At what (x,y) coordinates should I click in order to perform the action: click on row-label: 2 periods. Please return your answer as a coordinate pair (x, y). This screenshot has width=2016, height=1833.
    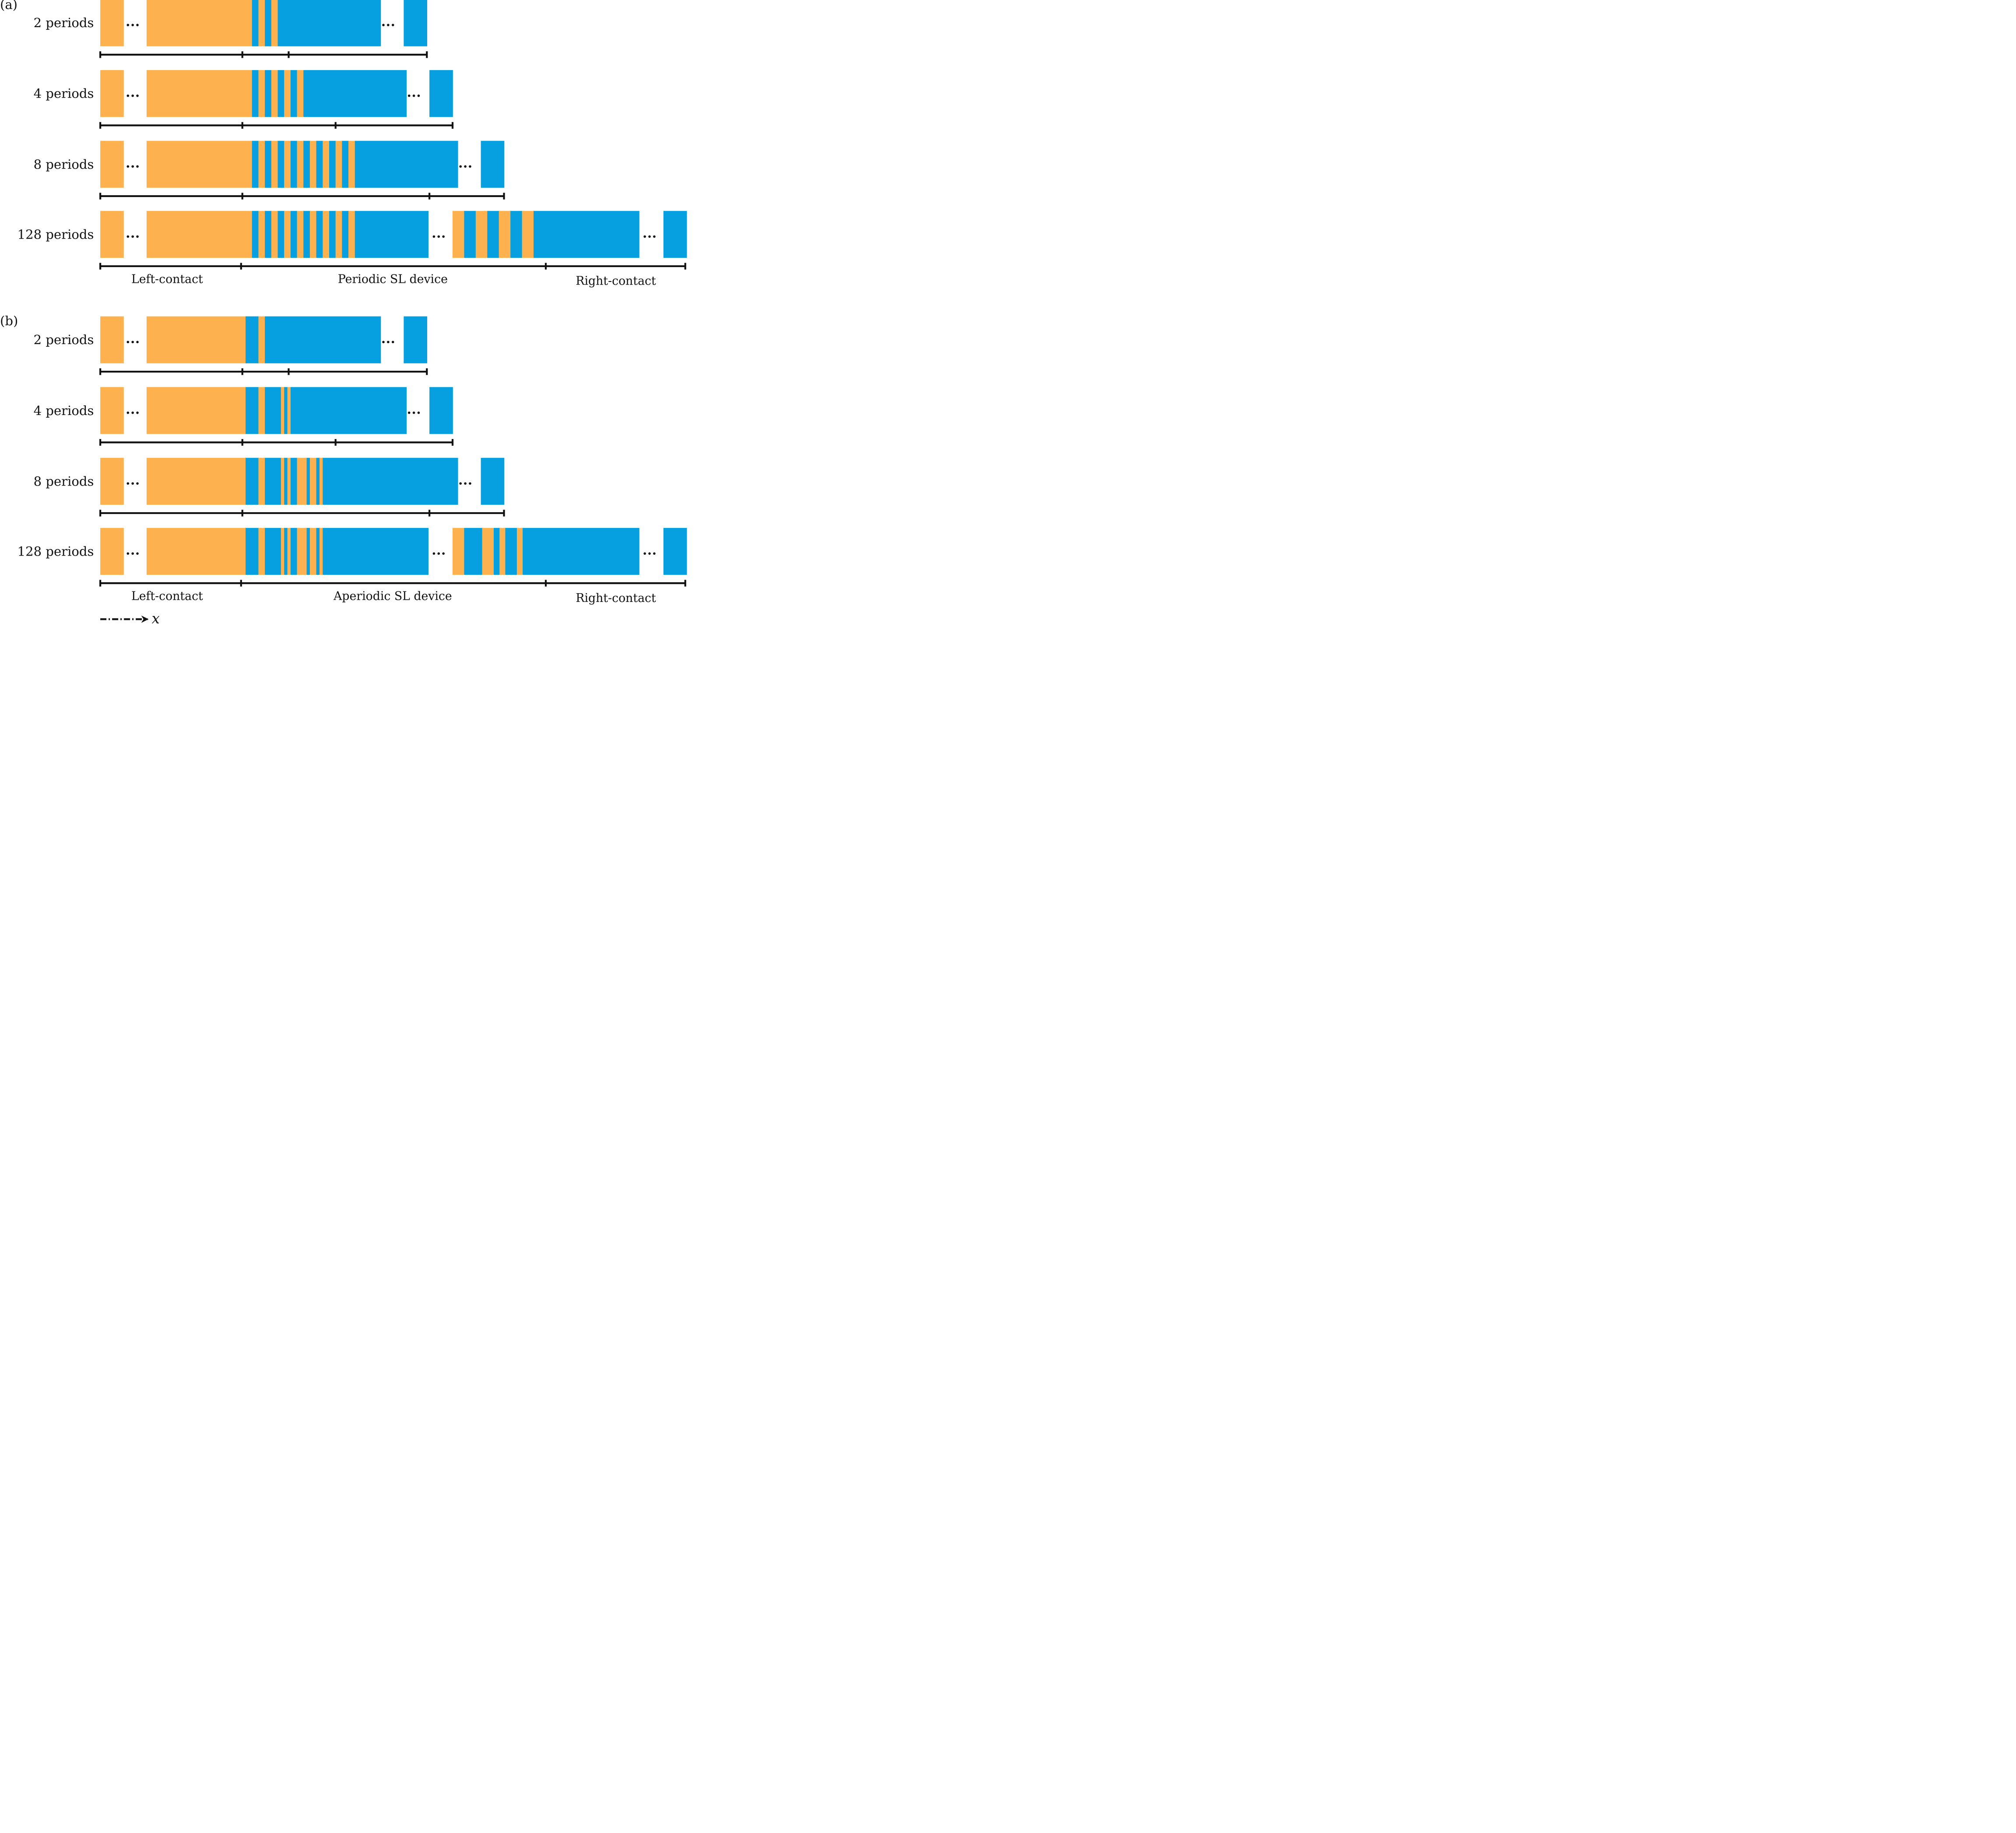
    Looking at the image, I should click on (64, 339).